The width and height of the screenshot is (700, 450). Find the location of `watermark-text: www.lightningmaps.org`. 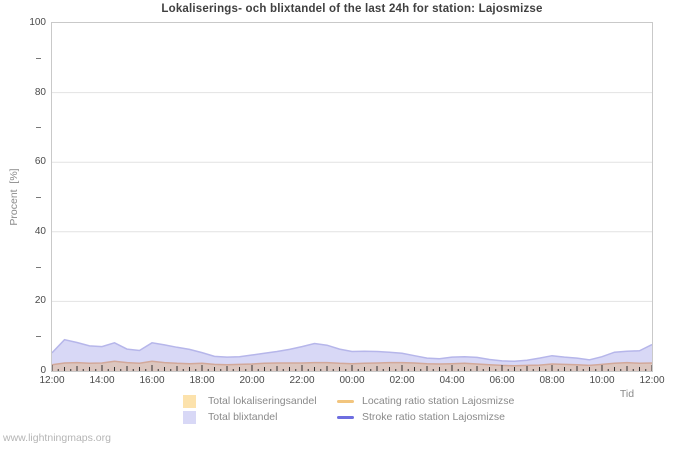

watermark-text: www.lightningmaps.org is located at coordinates (57, 438).